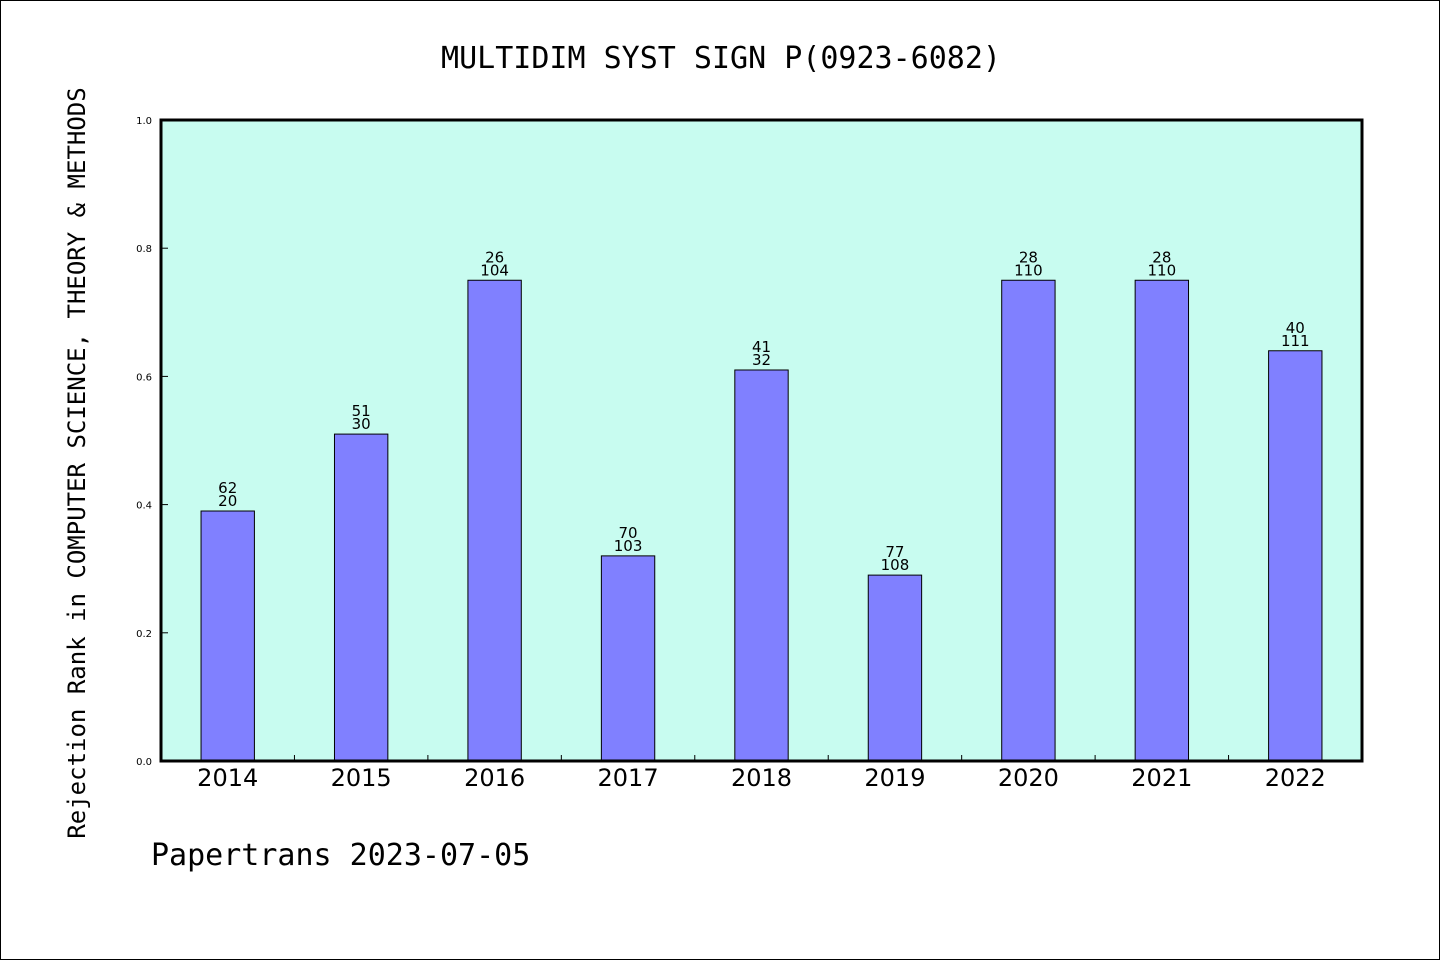  I want to click on bar-label-bottom: 103, so click(628, 546).